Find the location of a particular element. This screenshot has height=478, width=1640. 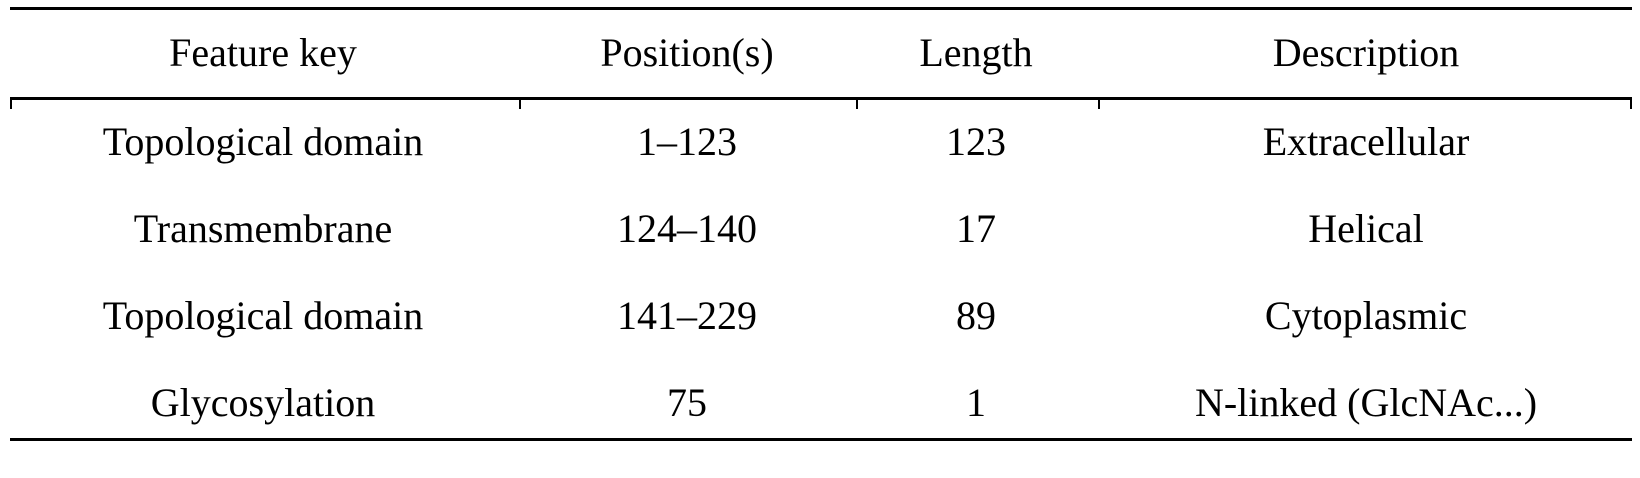

header-feature-key: Feature key is located at coordinates (263, 53).